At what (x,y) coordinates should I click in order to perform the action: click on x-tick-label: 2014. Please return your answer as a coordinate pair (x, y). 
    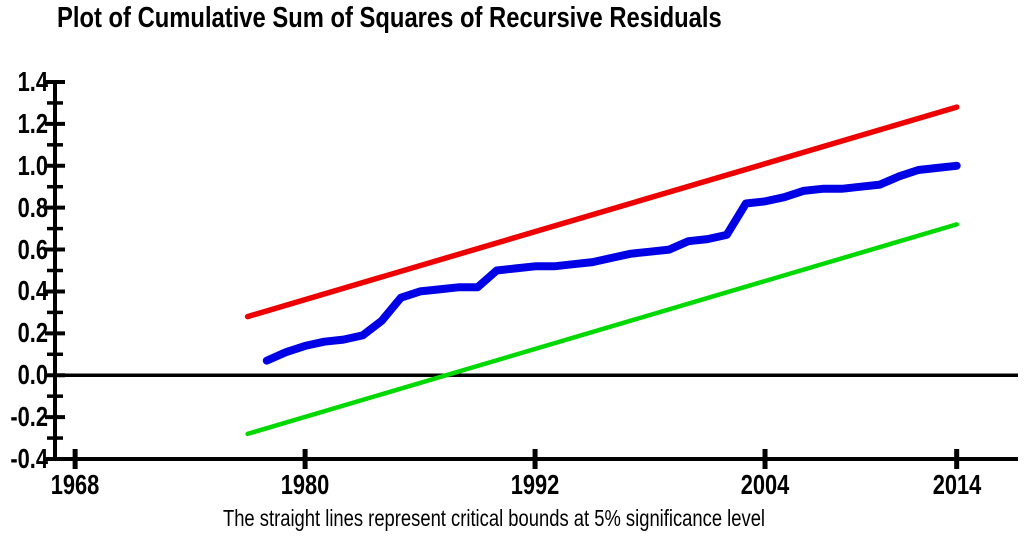
    Looking at the image, I should click on (956, 484).